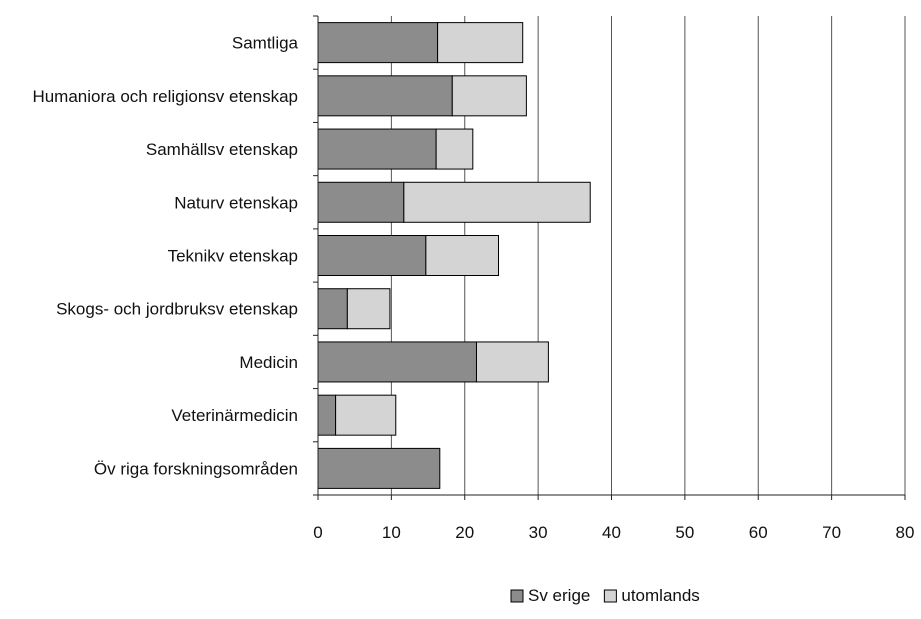  I want to click on x-tick-label: 70, so click(831, 532).